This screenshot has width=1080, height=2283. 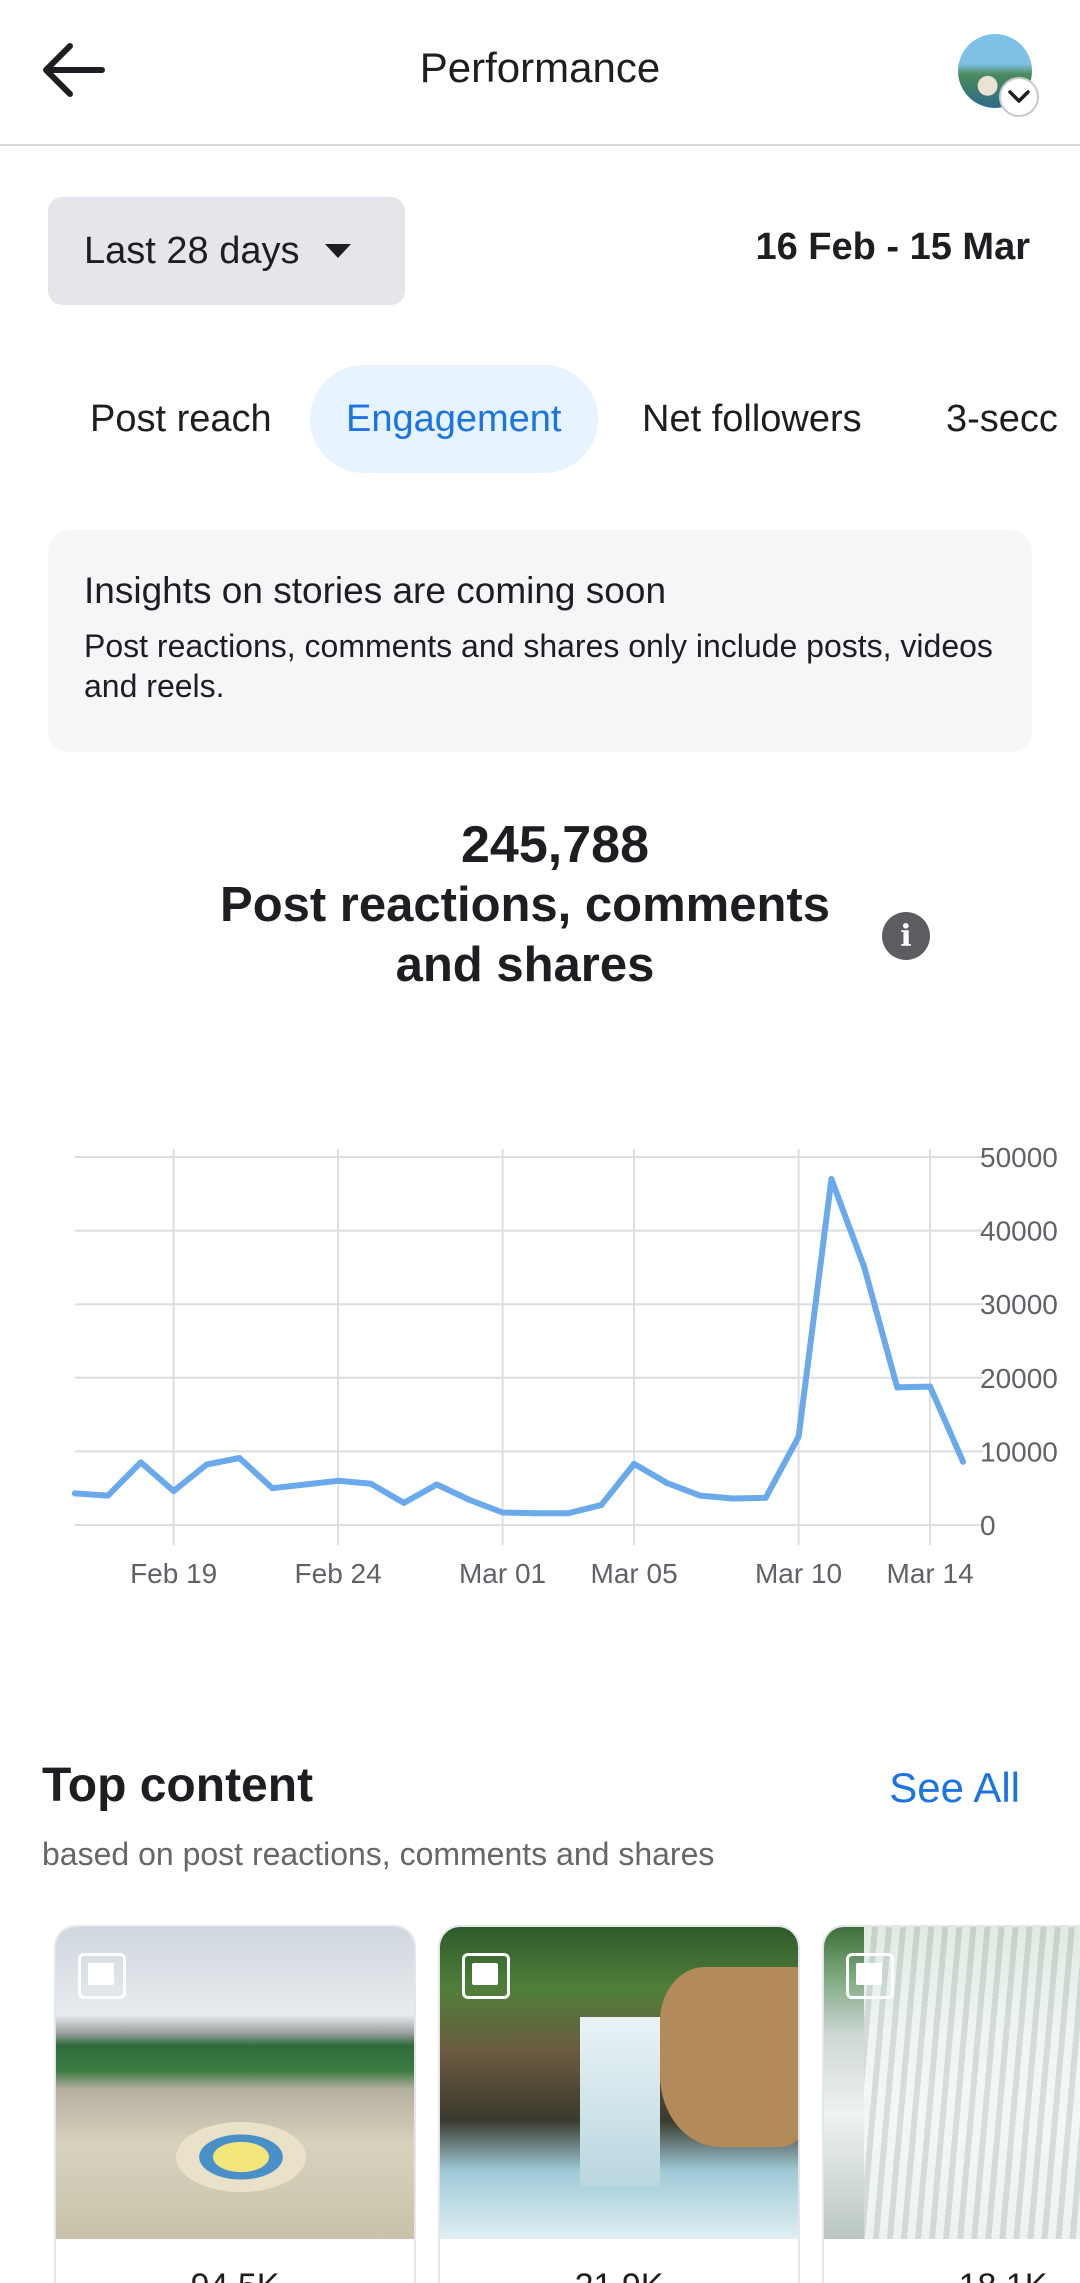 I want to click on date-range-label: Last 28 days, so click(x=192, y=250).